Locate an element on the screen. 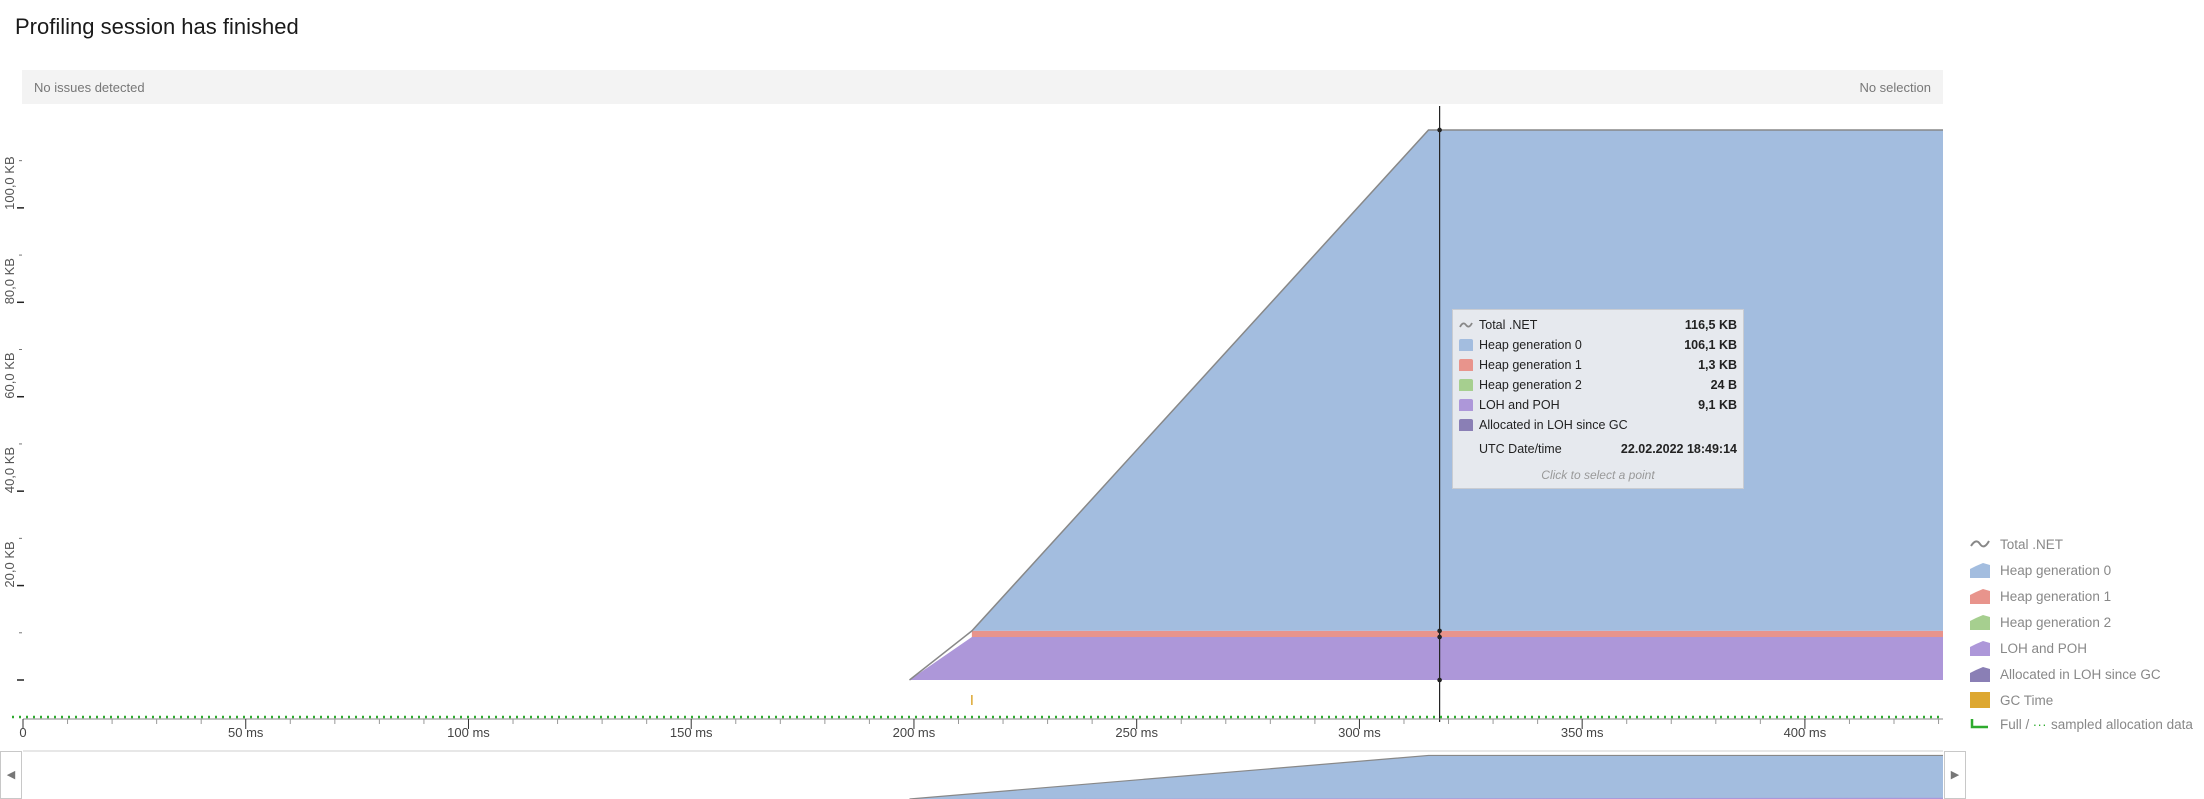 The height and width of the screenshot is (799, 2204). legend-item-heap0: Heap generation 0 is located at coordinates (2087, 571).